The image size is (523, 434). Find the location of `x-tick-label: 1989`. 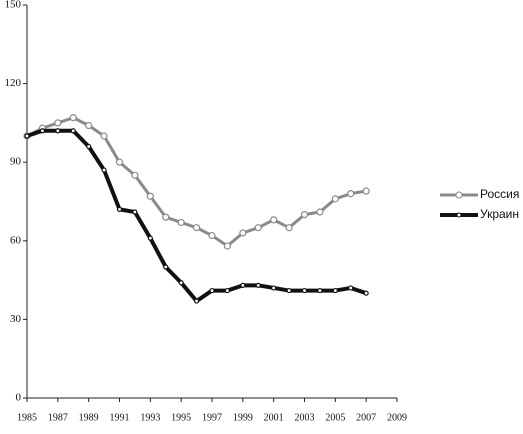

x-tick-label: 1989 is located at coordinates (89, 417).